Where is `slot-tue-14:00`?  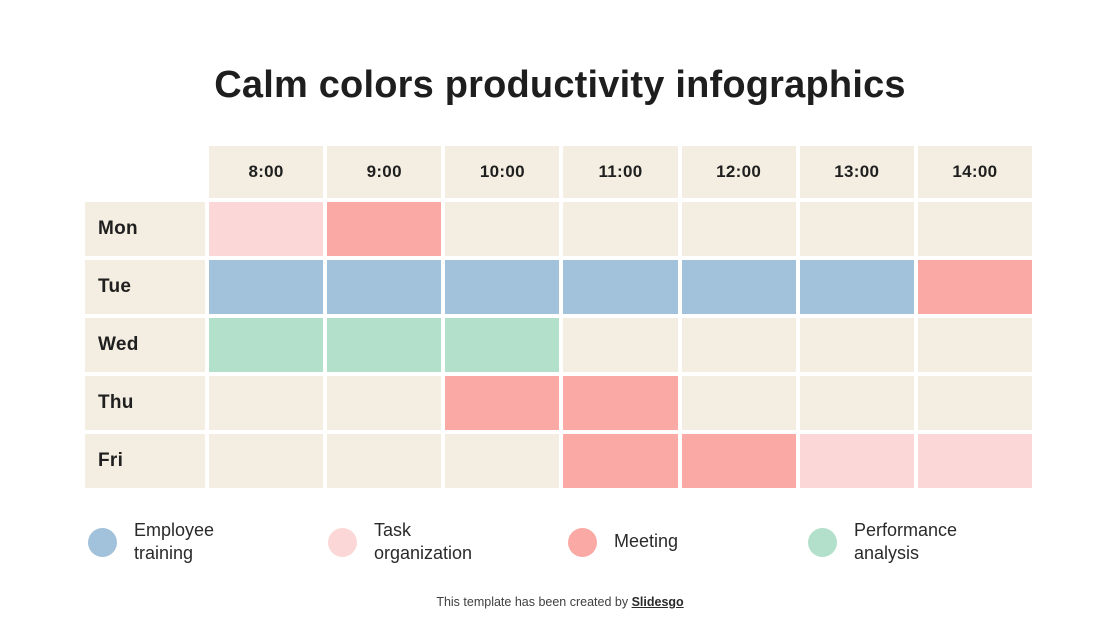 slot-tue-14:00 is located at coordinates (974, 287).